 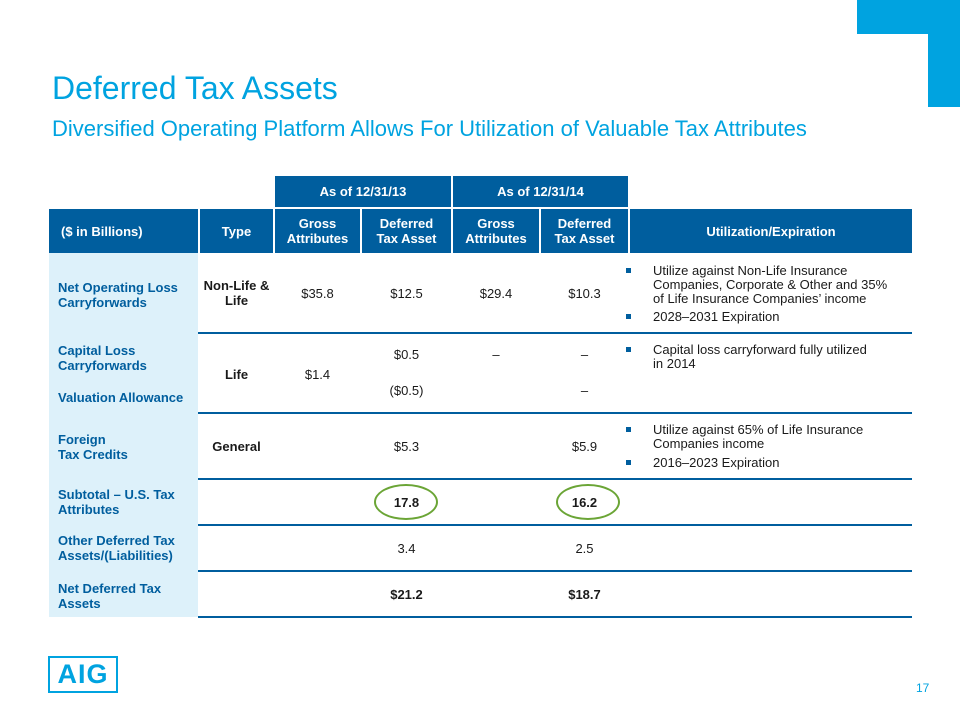 What do you see at coordinates (540, 191) in the screenshot?
I see `period-header-2014: As of 12/31/14` at bounding box center [540, 191].